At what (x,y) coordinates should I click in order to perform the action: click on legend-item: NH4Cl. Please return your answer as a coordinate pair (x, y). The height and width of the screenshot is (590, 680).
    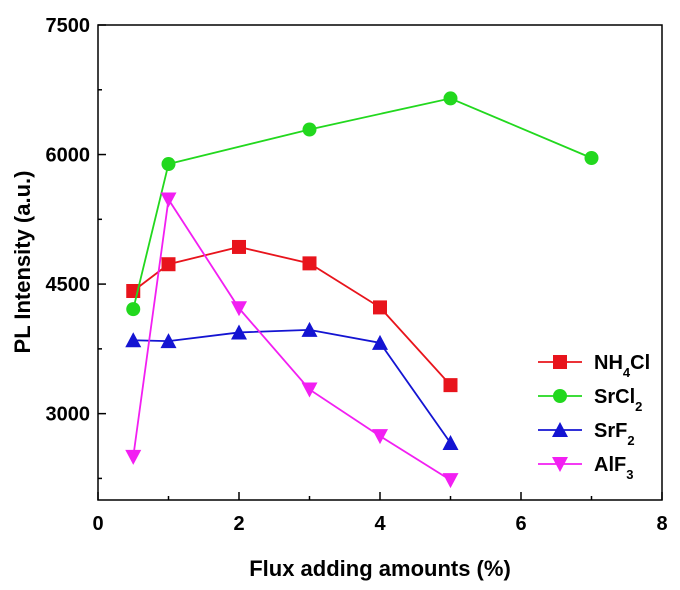
    Looking at the image, I should click on (594, 366).